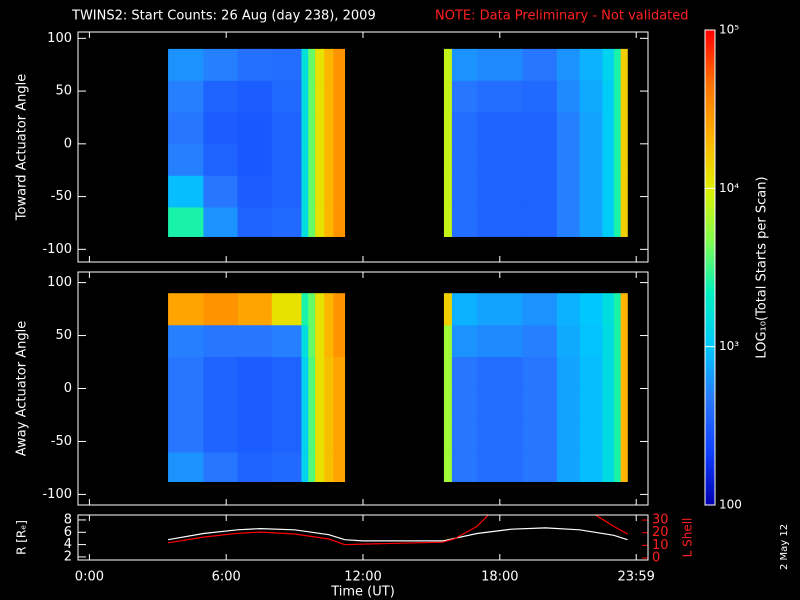  What do you see at coordinates (660, 545) in the screenshot?
I see `y2-tick-label: 10` at bounding box center [660, 545].